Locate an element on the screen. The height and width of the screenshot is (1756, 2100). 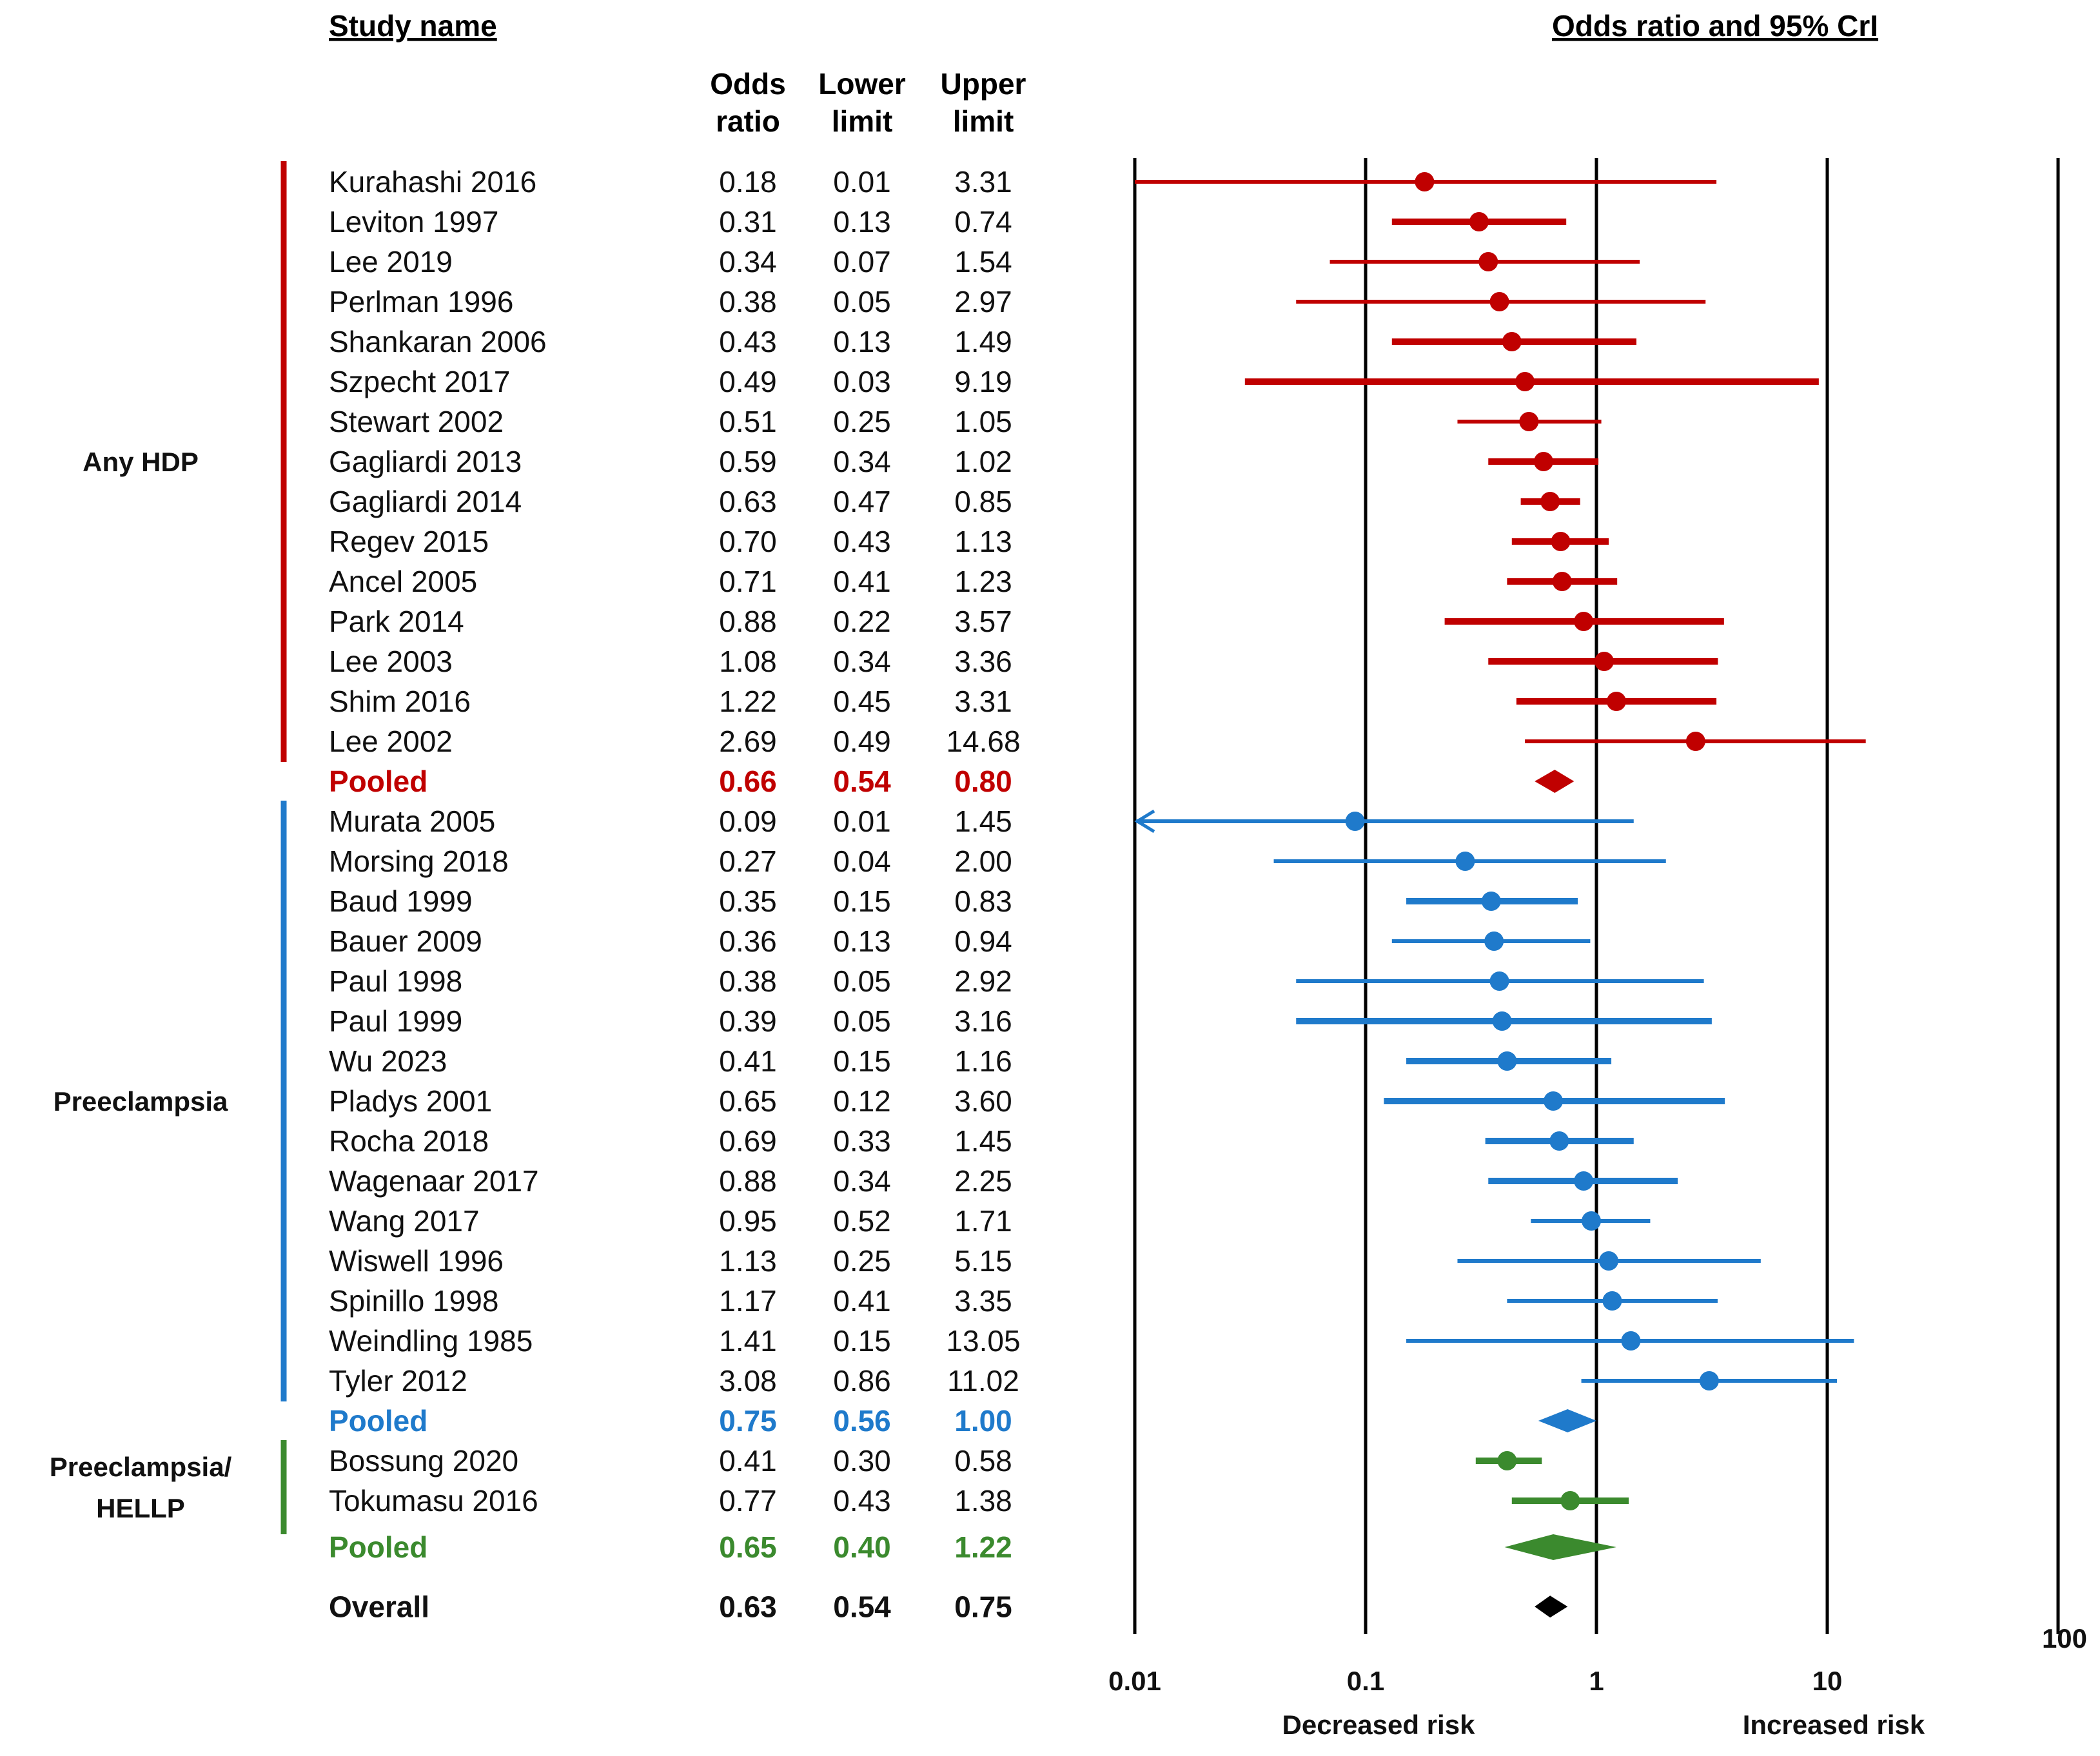
upper-limit-value: 13.05 is located at coordinates (983, 1341).